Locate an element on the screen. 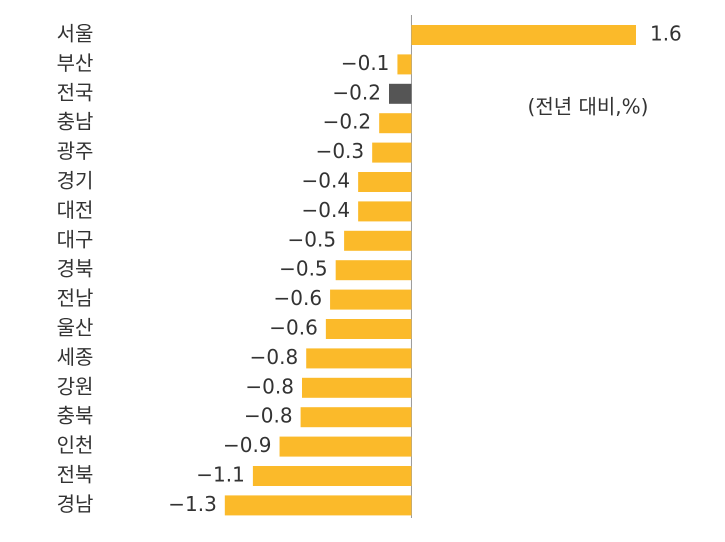 This screenshot has width=725, height=542. value-label: −1.1 is located at coordinates (220, 475).